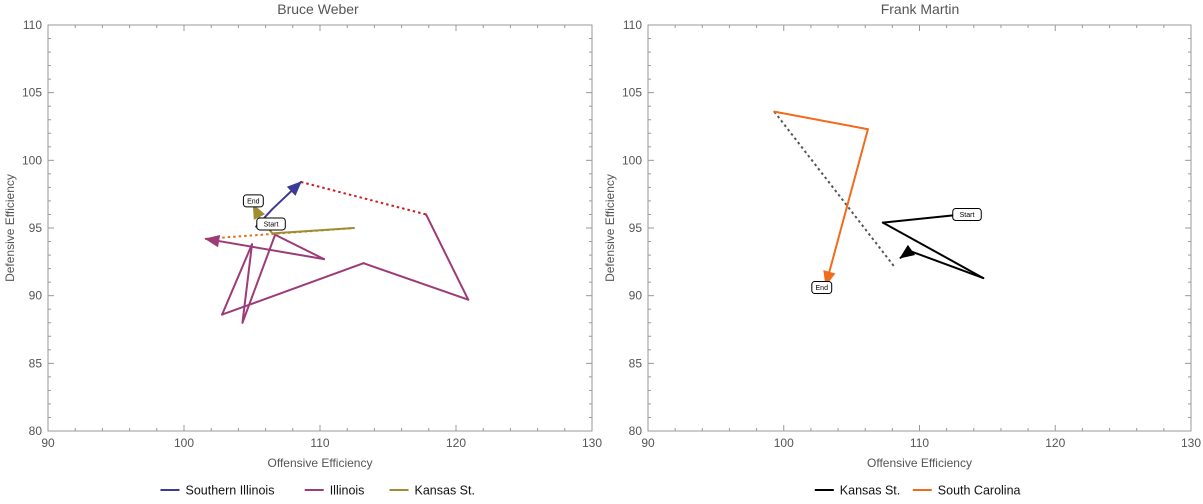 This screenshot has width=1203, height=504. Describe the element at coordinates (920, 9) in the screenshot. I see `chart-title: Frank Martin` at that location.